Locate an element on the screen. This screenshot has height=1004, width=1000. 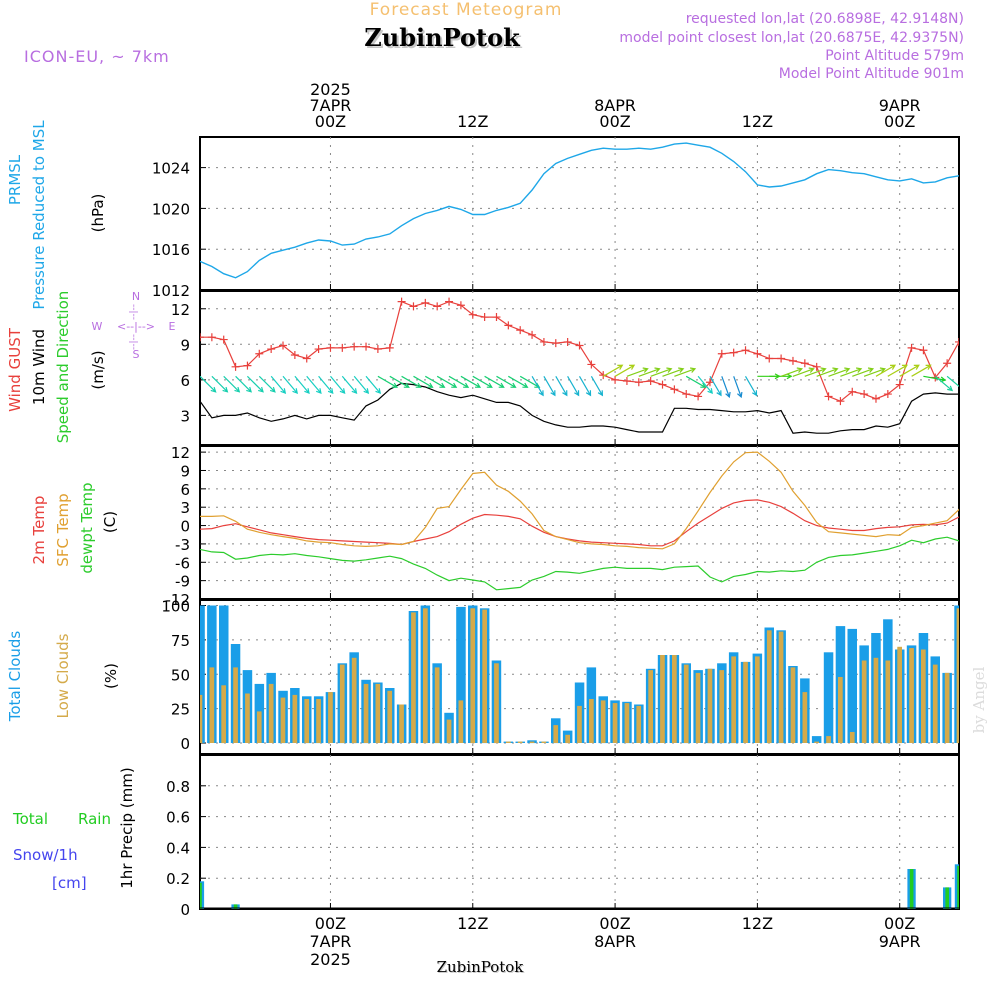
time-label-bottom: 7APR is located at coordinates (331, 941).